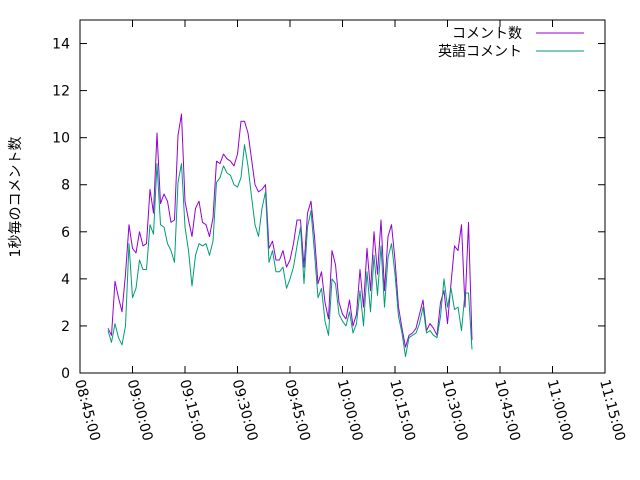 The image size is (640, 480). Describe the element at coordinates (560, 410) in the screenshot. I see `x-tick-label: 11:00:00` at that location.